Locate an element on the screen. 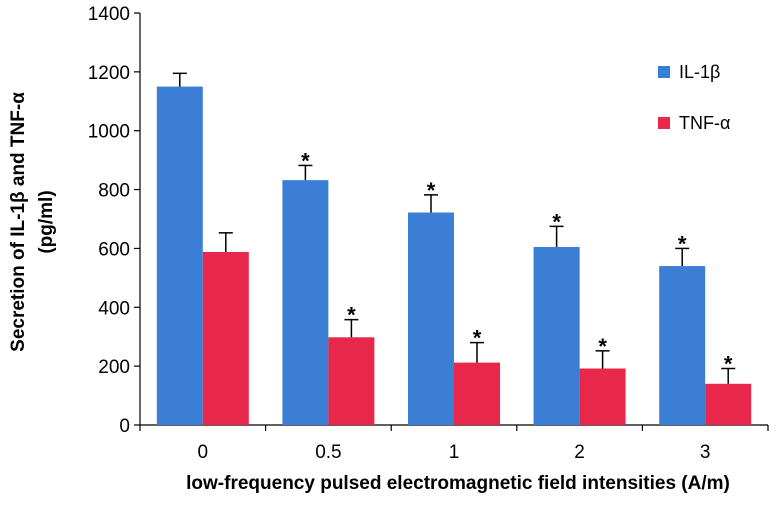 This screenshot has height=505, width=780. x-tick-label: 0 is located at coordinates (203, 452).